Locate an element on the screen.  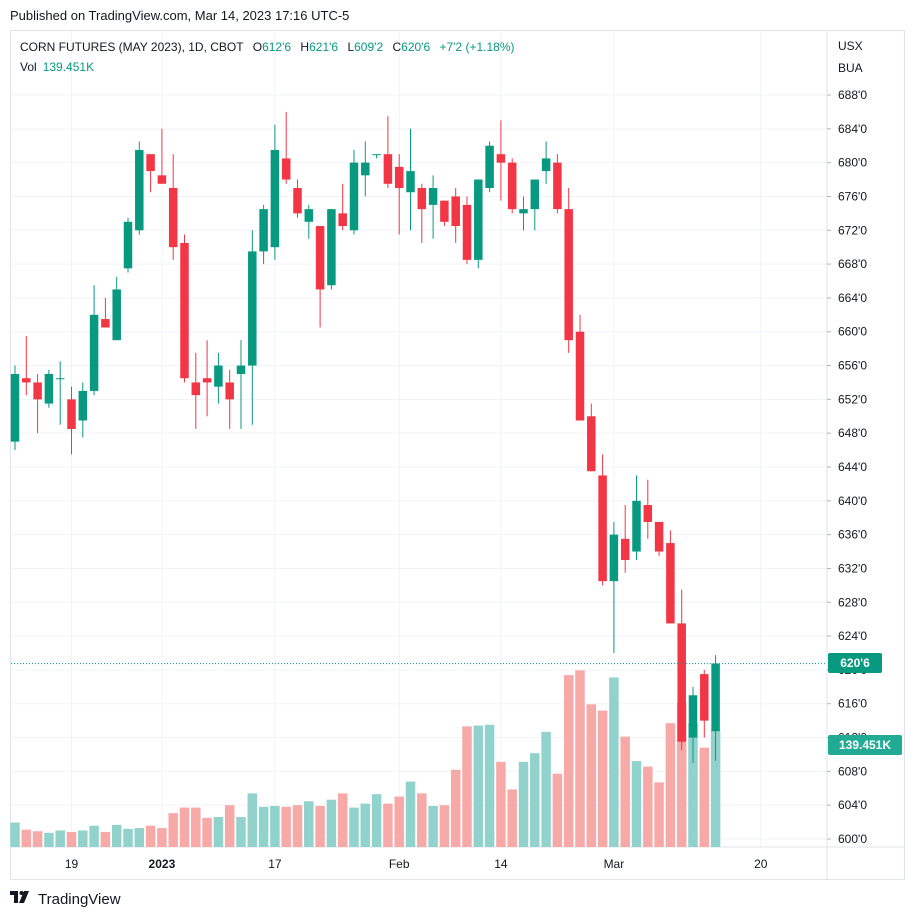
close-value: 620'6 is located at coordinates (416, 47).